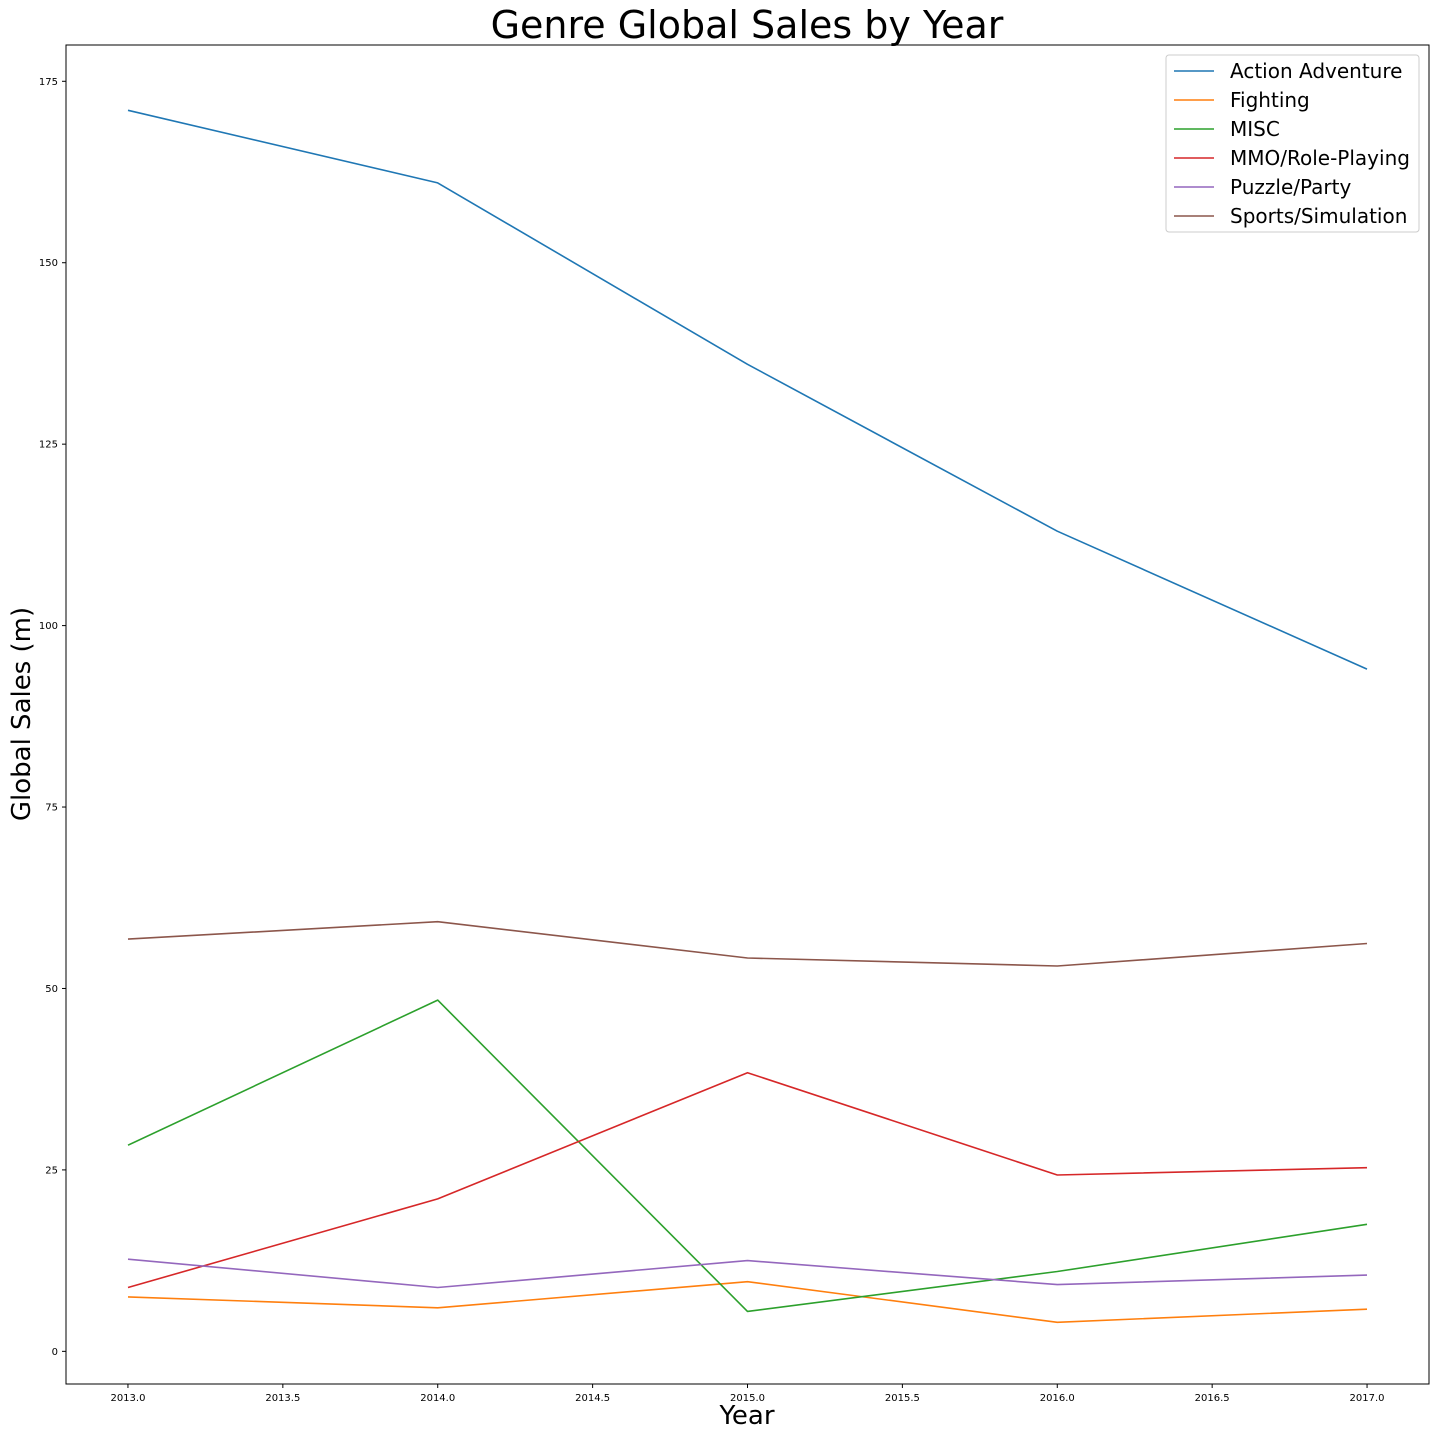  I want to click on chart-title: Genre Global Sales by Year, so click(747, 25).